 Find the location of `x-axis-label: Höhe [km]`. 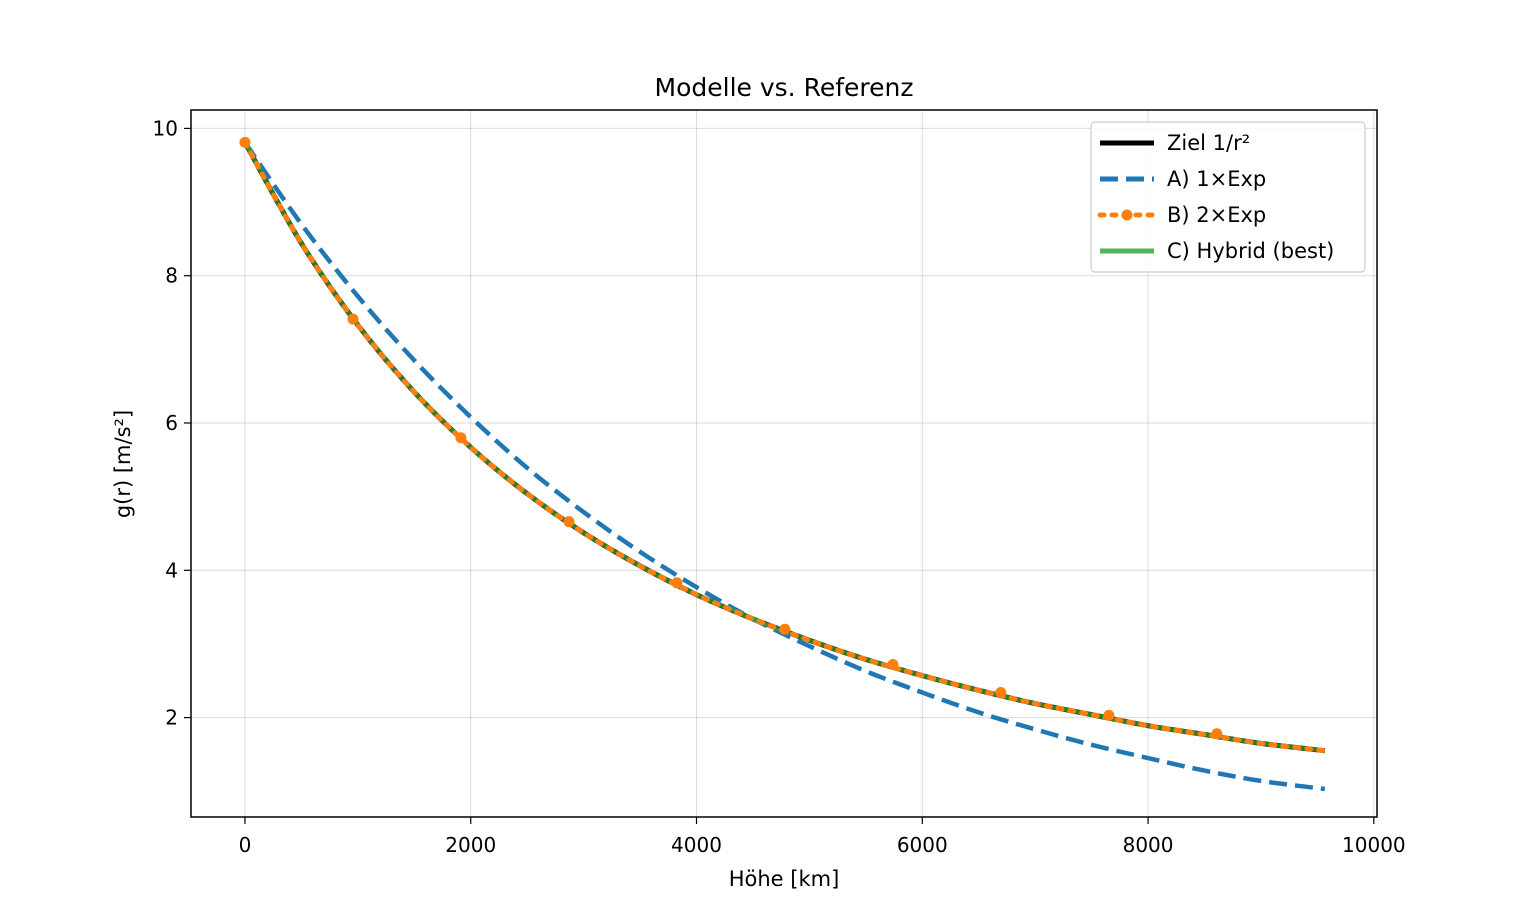

x-axis-label: Höhe [km] is located at coordinates (784, 879).